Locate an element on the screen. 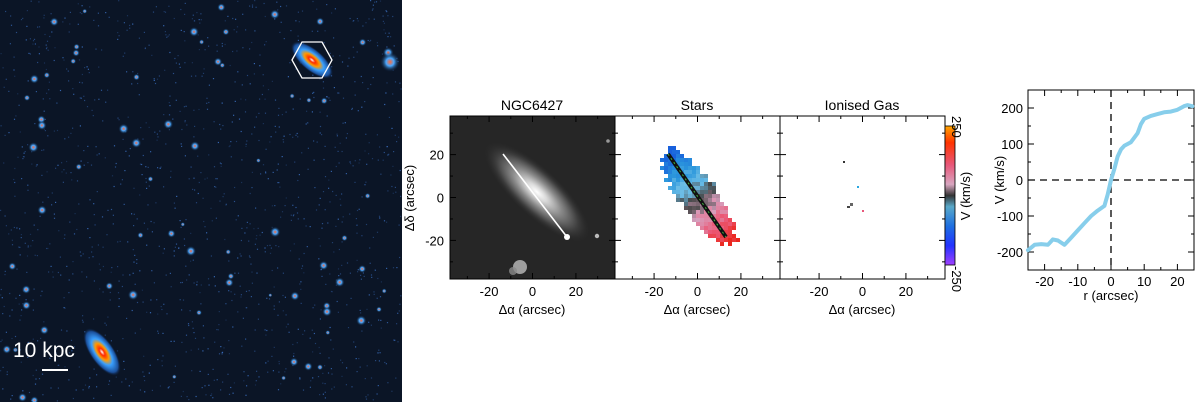 The width and height of the screenshot is (1200, 402). colorbar-scale is located at coordinates (950, 195).